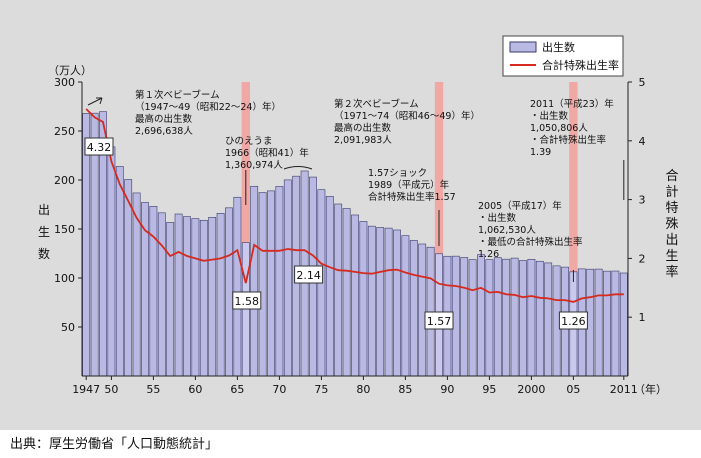 The height and width of the screenshot is (458, 701). Describe the element at coordinates (422, 310) in the screenshot. I see `bar-1987` at that location.